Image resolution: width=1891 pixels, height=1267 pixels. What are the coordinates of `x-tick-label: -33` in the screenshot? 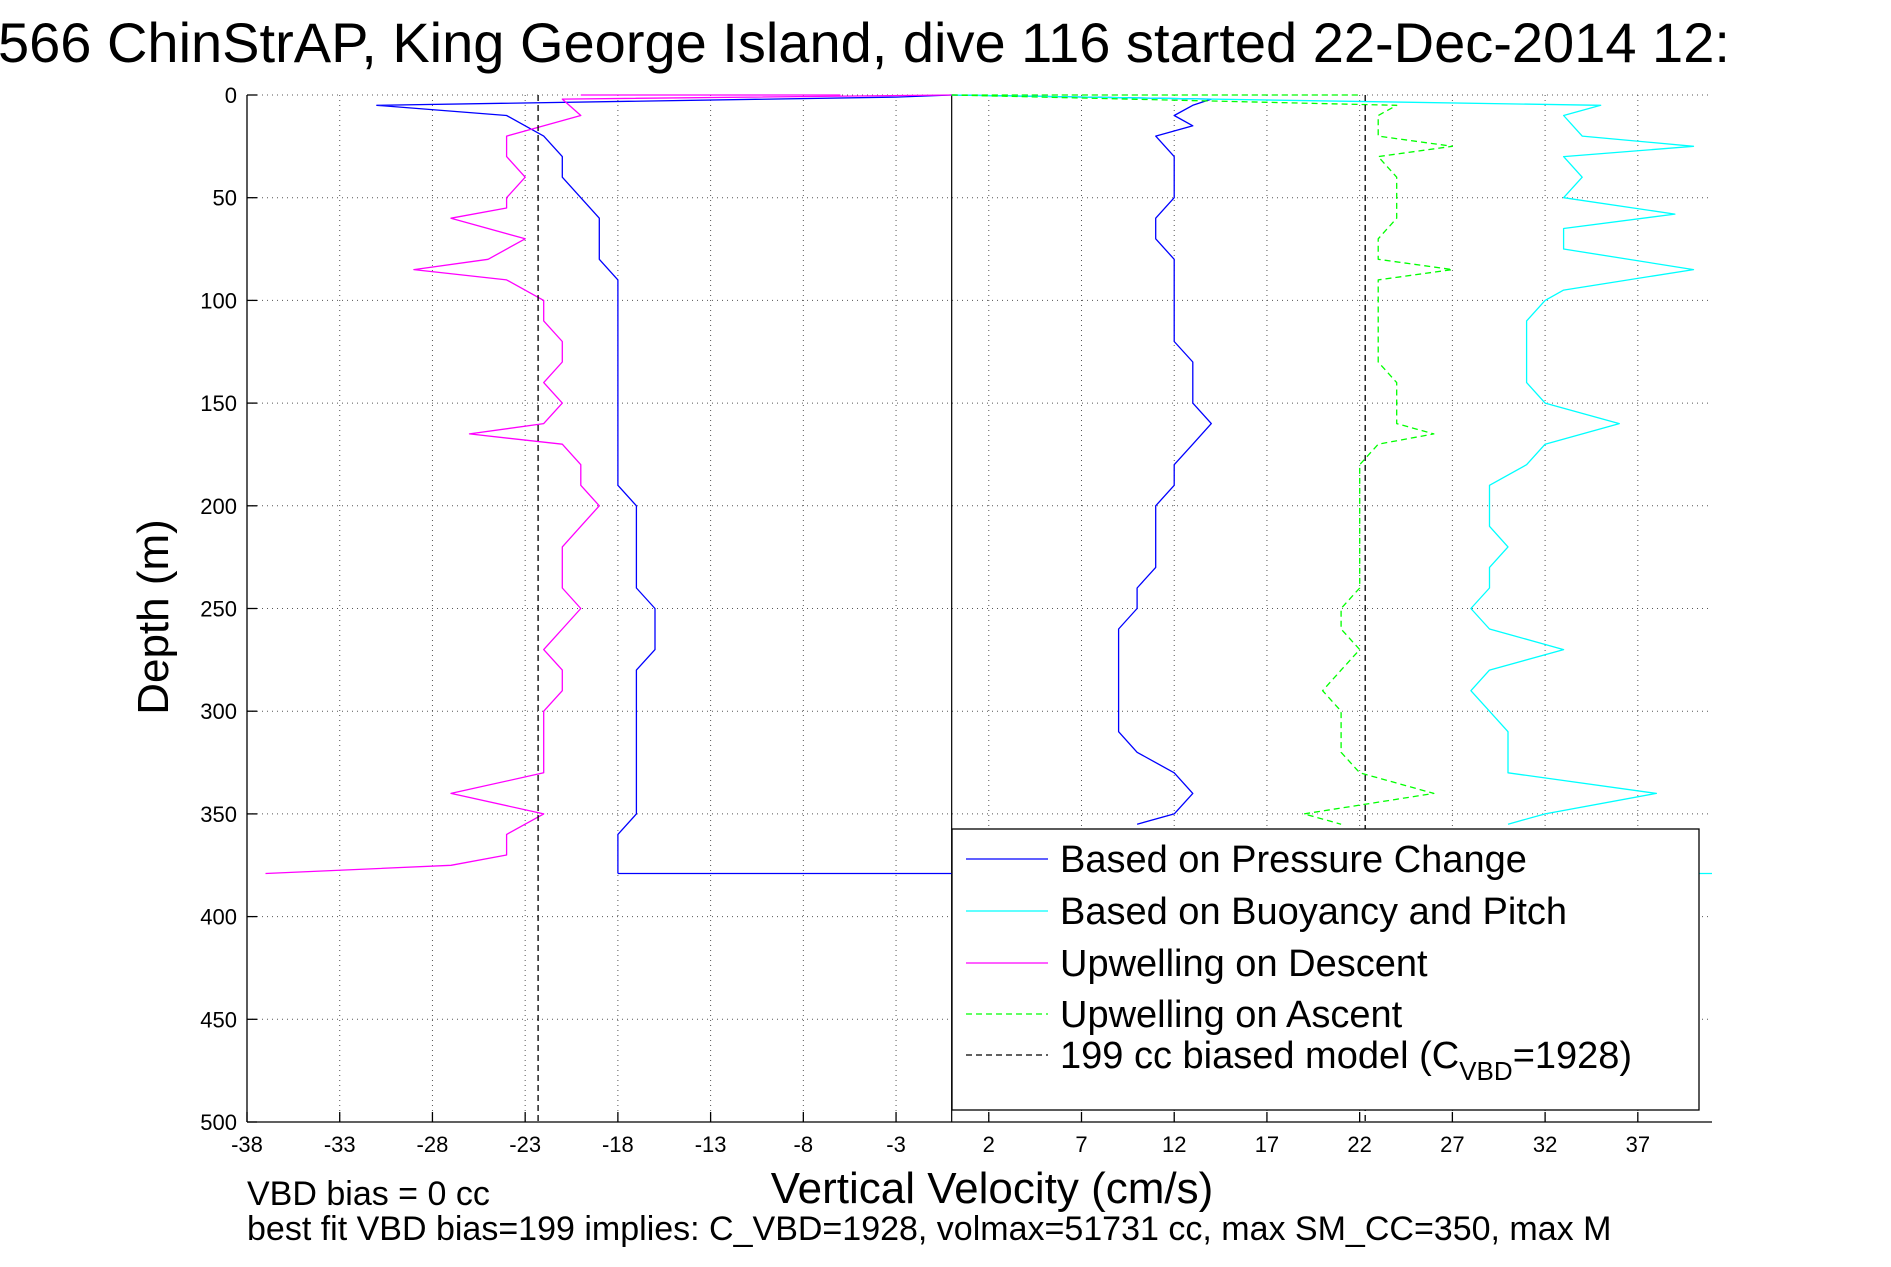 It's located at (340, 1144).